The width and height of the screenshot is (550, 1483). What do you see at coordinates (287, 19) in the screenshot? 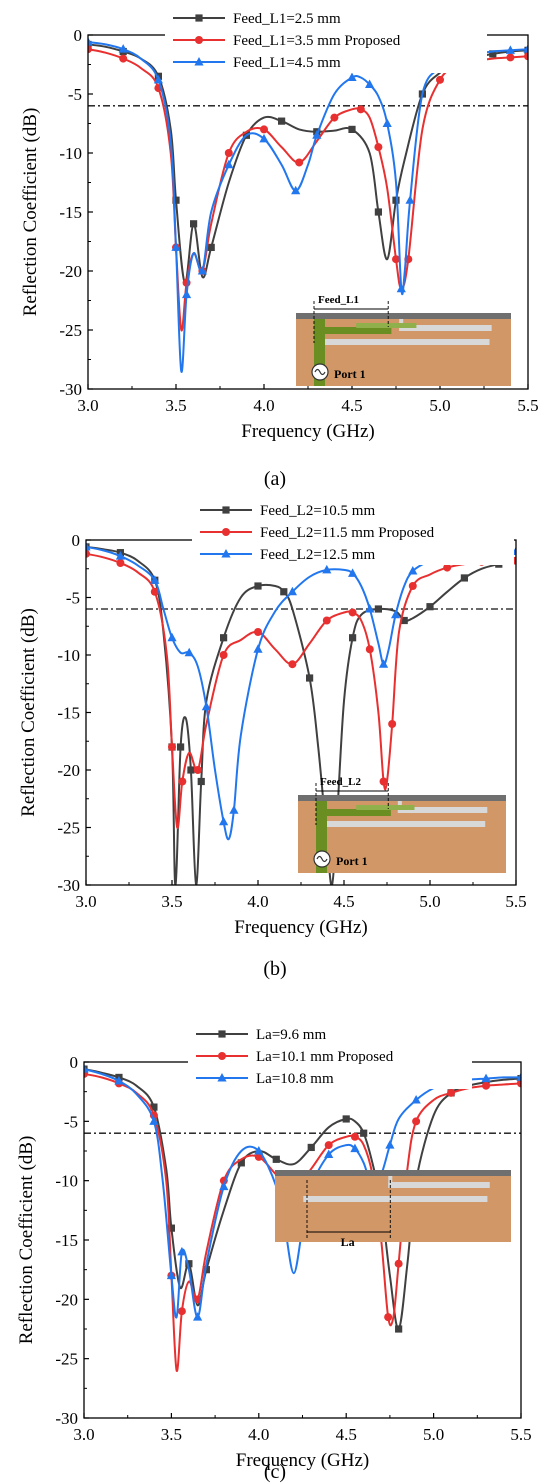
I see `legend-label: Feed_L1=2.5 mm` at bounding box center [287, 19].